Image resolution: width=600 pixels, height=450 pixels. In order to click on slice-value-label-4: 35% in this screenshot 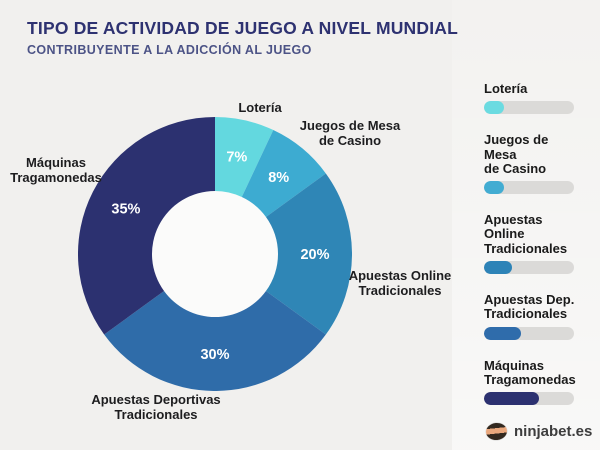, I will do `click(125, 210)`.